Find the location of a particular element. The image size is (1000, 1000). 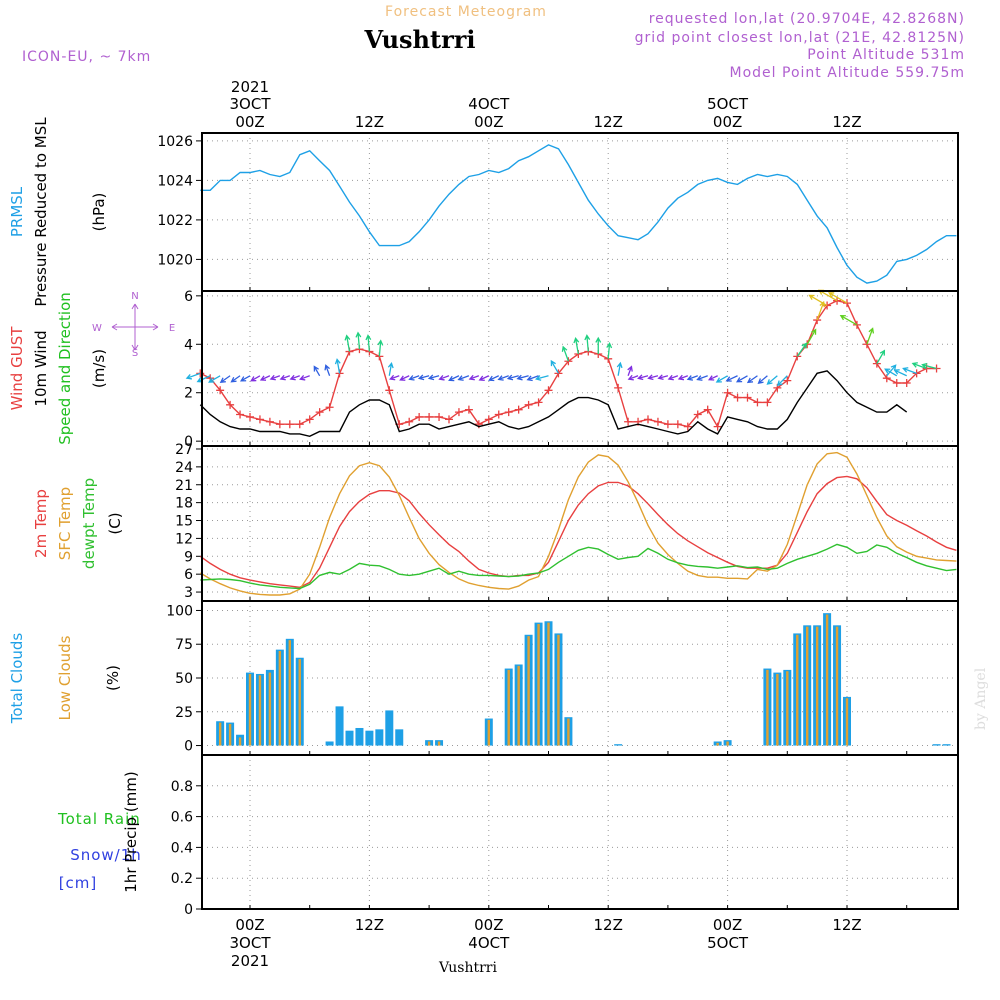

credit-watermark: by Angel is located at coordinates (981, 698).